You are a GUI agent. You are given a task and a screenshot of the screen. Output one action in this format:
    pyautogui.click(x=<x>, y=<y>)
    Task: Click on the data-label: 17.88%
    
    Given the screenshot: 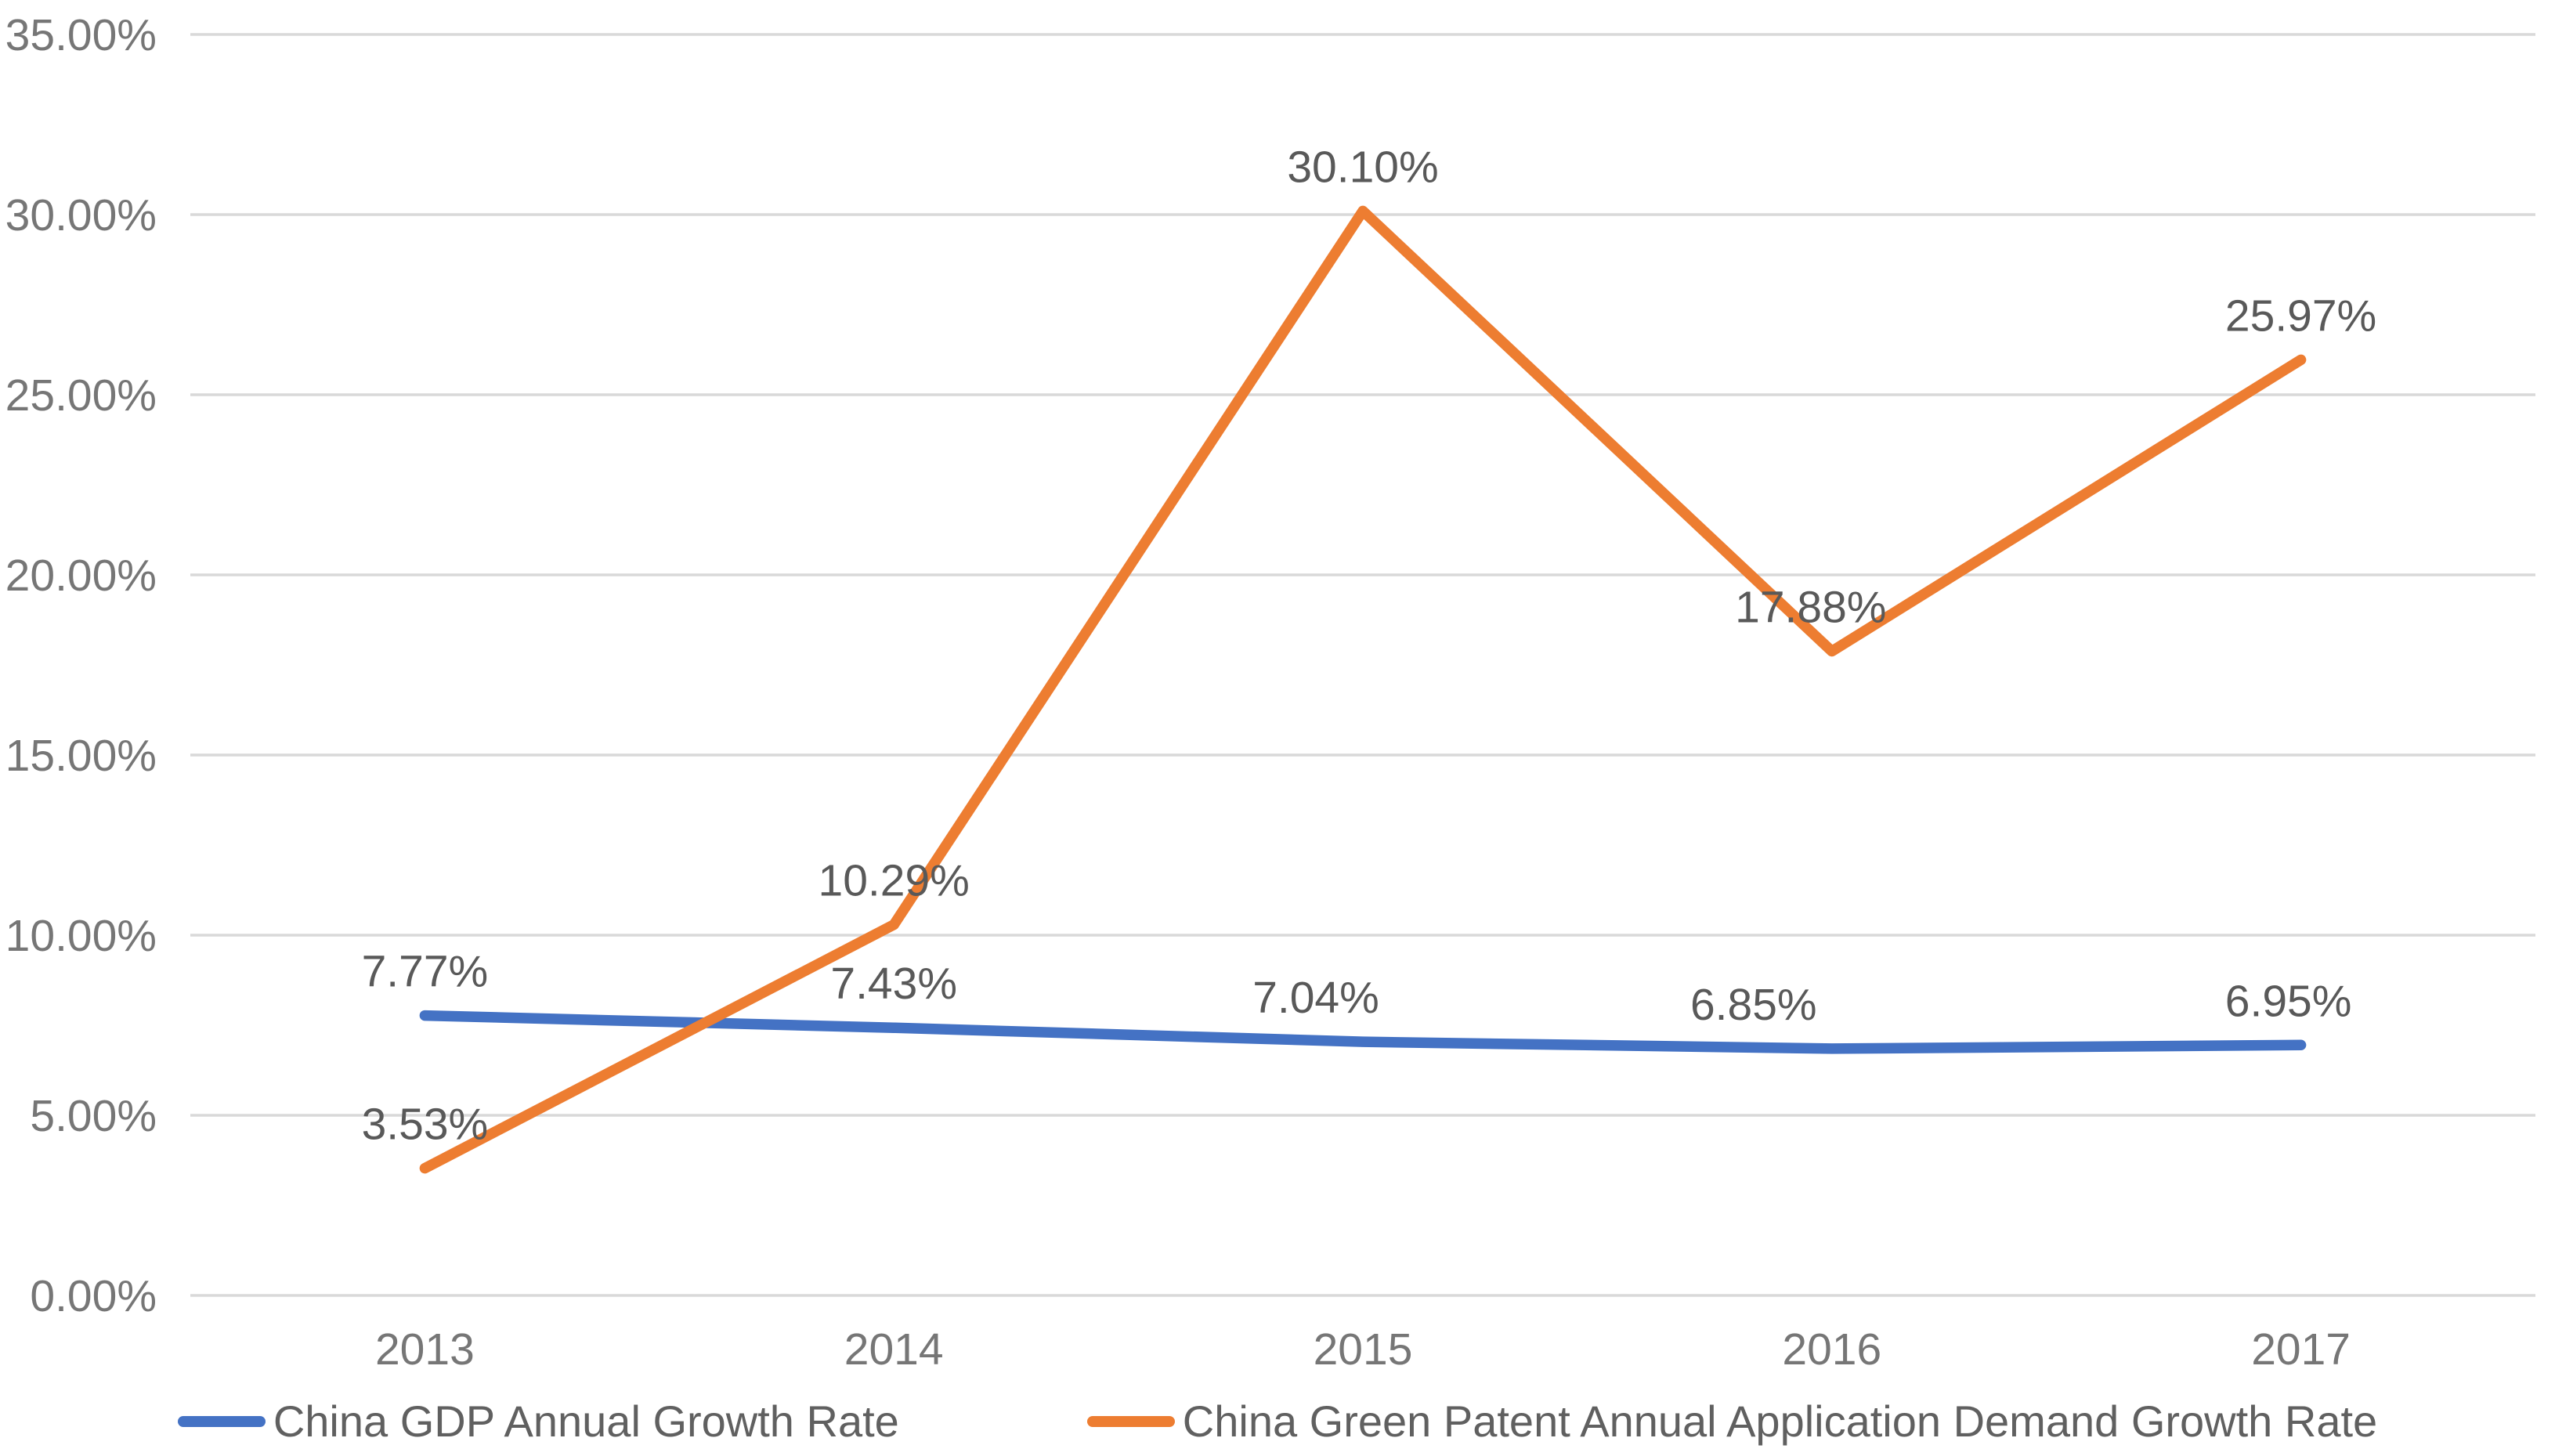 What is the action you would take?
    pyautogui.click(x=1810, y=608)
    